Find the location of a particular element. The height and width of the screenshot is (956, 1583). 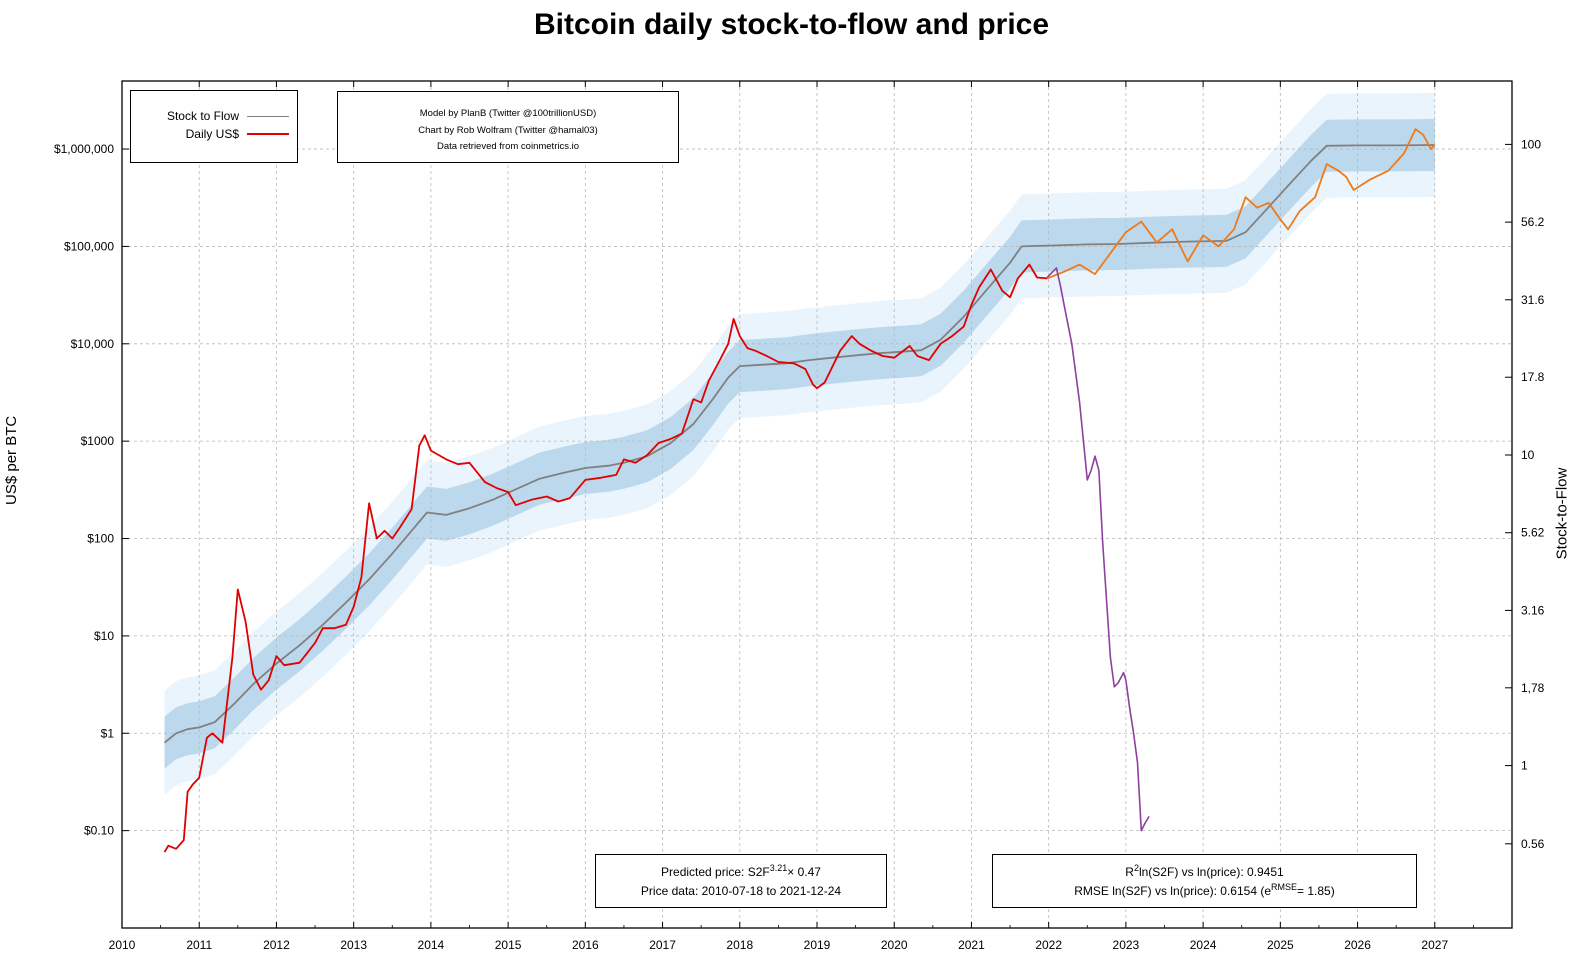

y-right-tick-label: 31.6 is located at coordinates (1533, 300).